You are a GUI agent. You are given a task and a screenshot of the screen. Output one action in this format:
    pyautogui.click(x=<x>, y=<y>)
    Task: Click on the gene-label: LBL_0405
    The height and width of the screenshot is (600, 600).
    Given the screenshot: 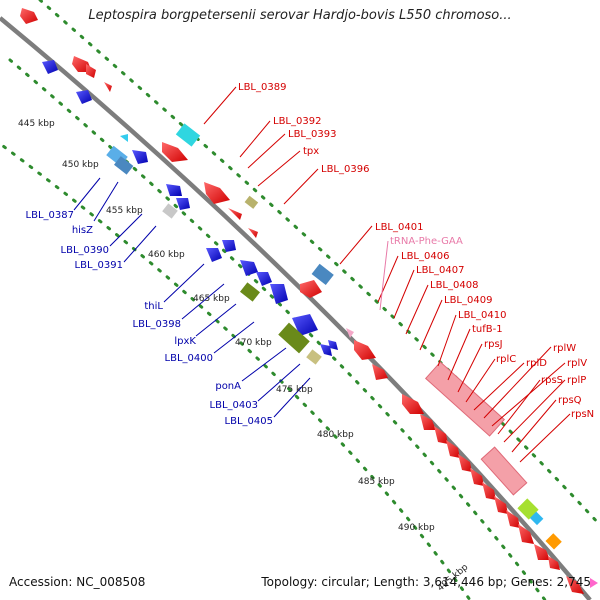 What is the action you would take?
    pyautogui.click(x=249, y=421)
    